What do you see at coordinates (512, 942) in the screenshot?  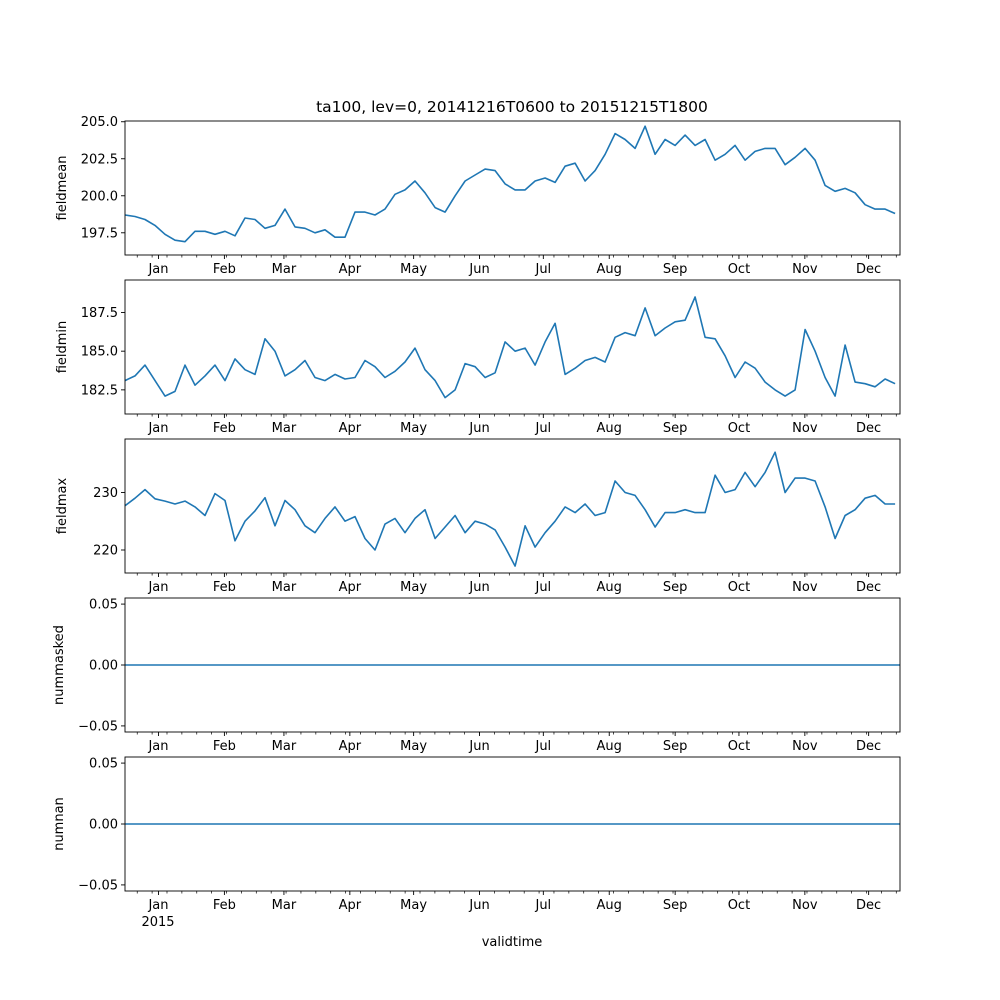 I see `x-axis-label: validtime` at bounding box center [512, 942].